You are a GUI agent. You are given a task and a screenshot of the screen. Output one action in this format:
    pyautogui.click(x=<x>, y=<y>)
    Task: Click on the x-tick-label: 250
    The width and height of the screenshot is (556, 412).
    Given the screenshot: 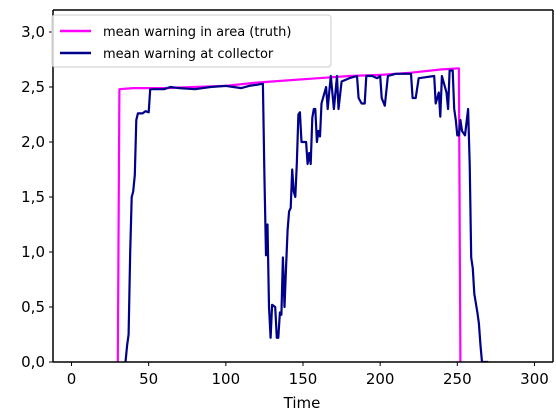 What is the action you would take?
    pyautogui.click(x=457, y=379)
    